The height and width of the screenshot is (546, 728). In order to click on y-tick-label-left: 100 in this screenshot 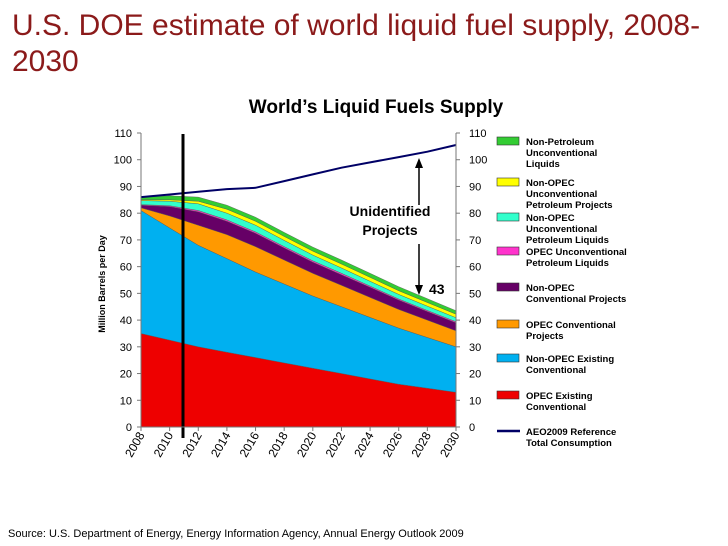, I will do `click(123, 161)`.